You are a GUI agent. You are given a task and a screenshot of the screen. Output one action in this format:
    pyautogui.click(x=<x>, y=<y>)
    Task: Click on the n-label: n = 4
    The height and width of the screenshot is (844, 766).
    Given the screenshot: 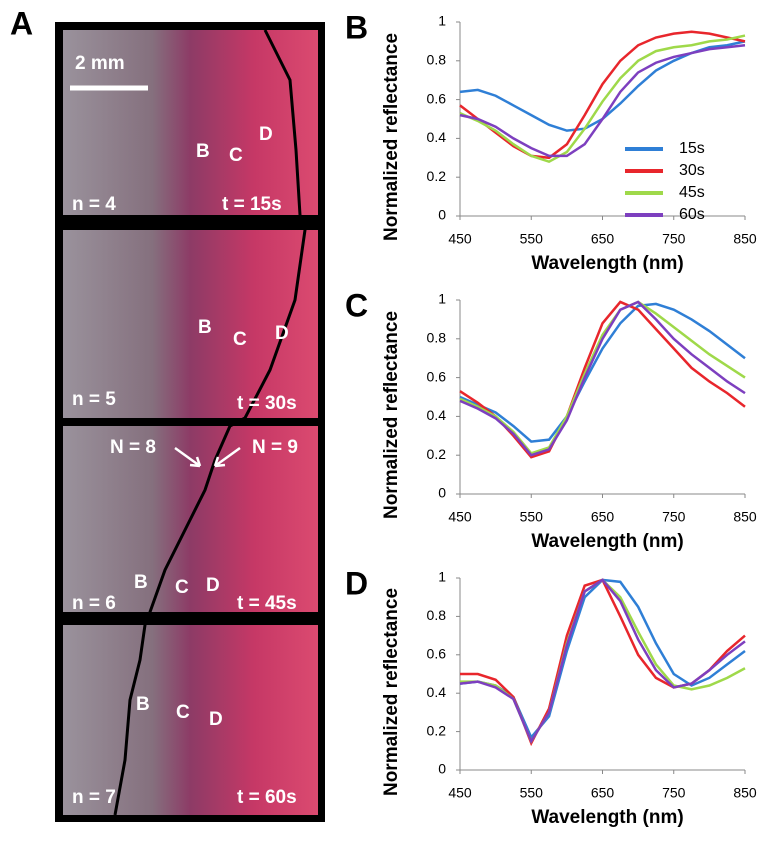 What is the action you would take?
    pyautogui.click(x=94, y=204)
    